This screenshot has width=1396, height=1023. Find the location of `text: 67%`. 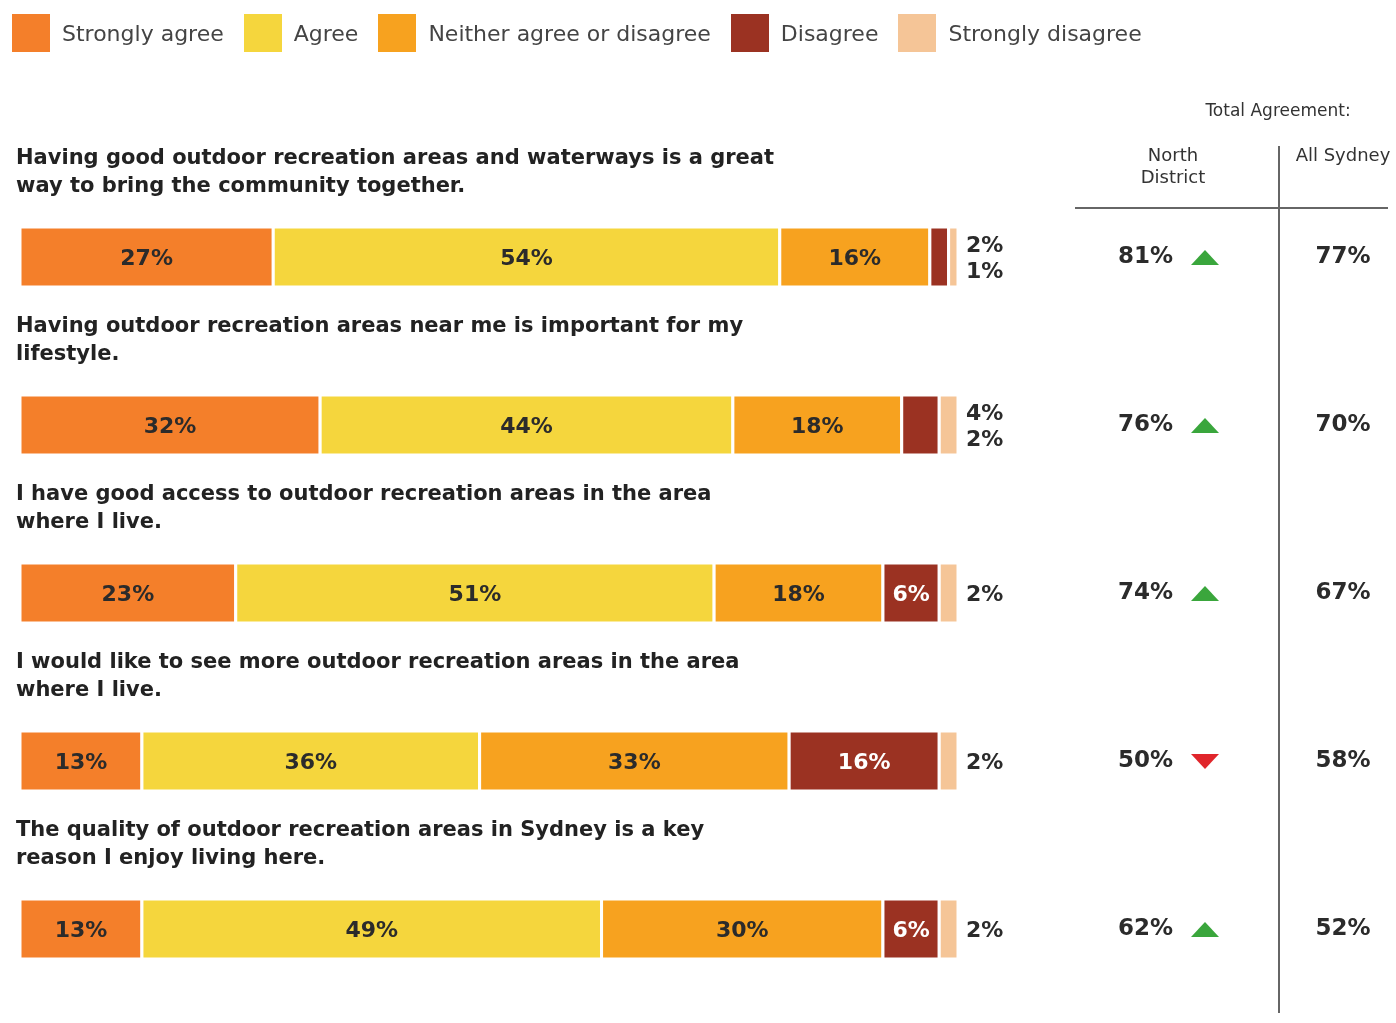

text: 67% is located at coordinates (1343, 591).